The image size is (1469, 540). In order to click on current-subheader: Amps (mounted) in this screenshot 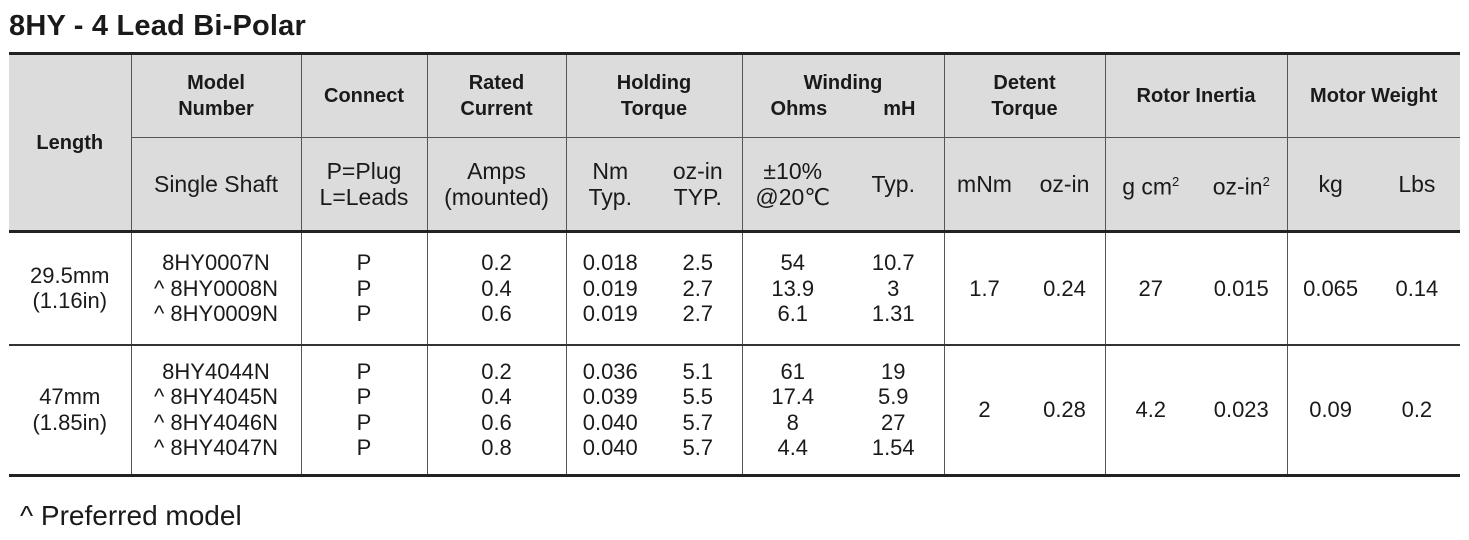, I will do `click(496, 184)`.